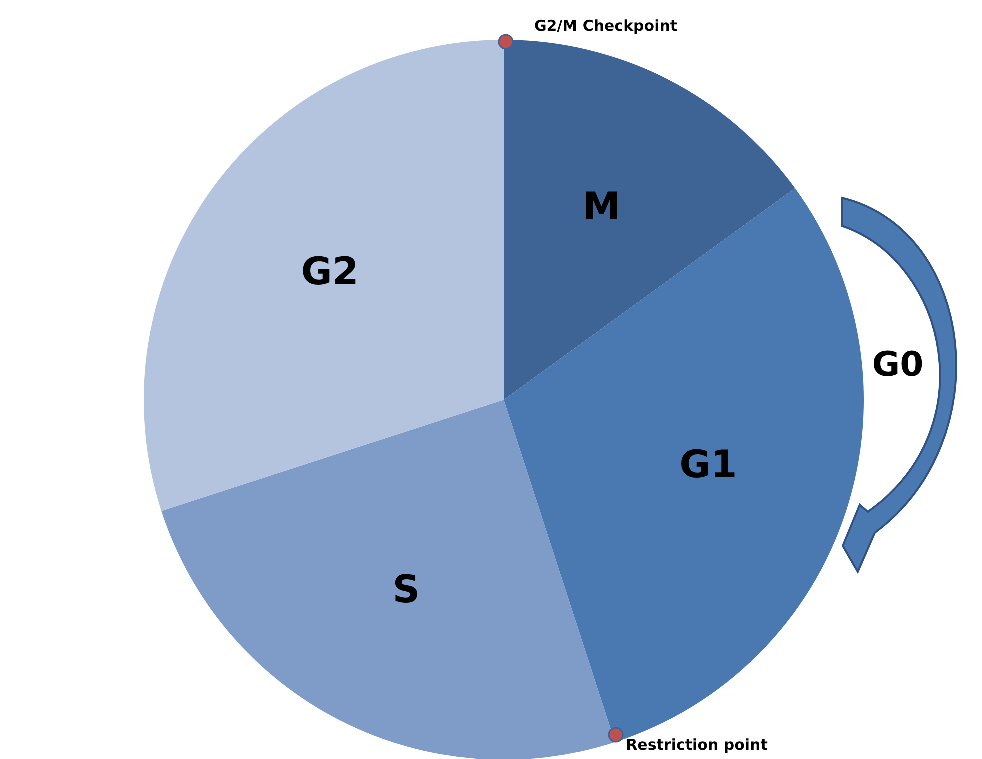 This screenshot has width=982, height=759. I want to click on slice-label: M, so click(601, 206).